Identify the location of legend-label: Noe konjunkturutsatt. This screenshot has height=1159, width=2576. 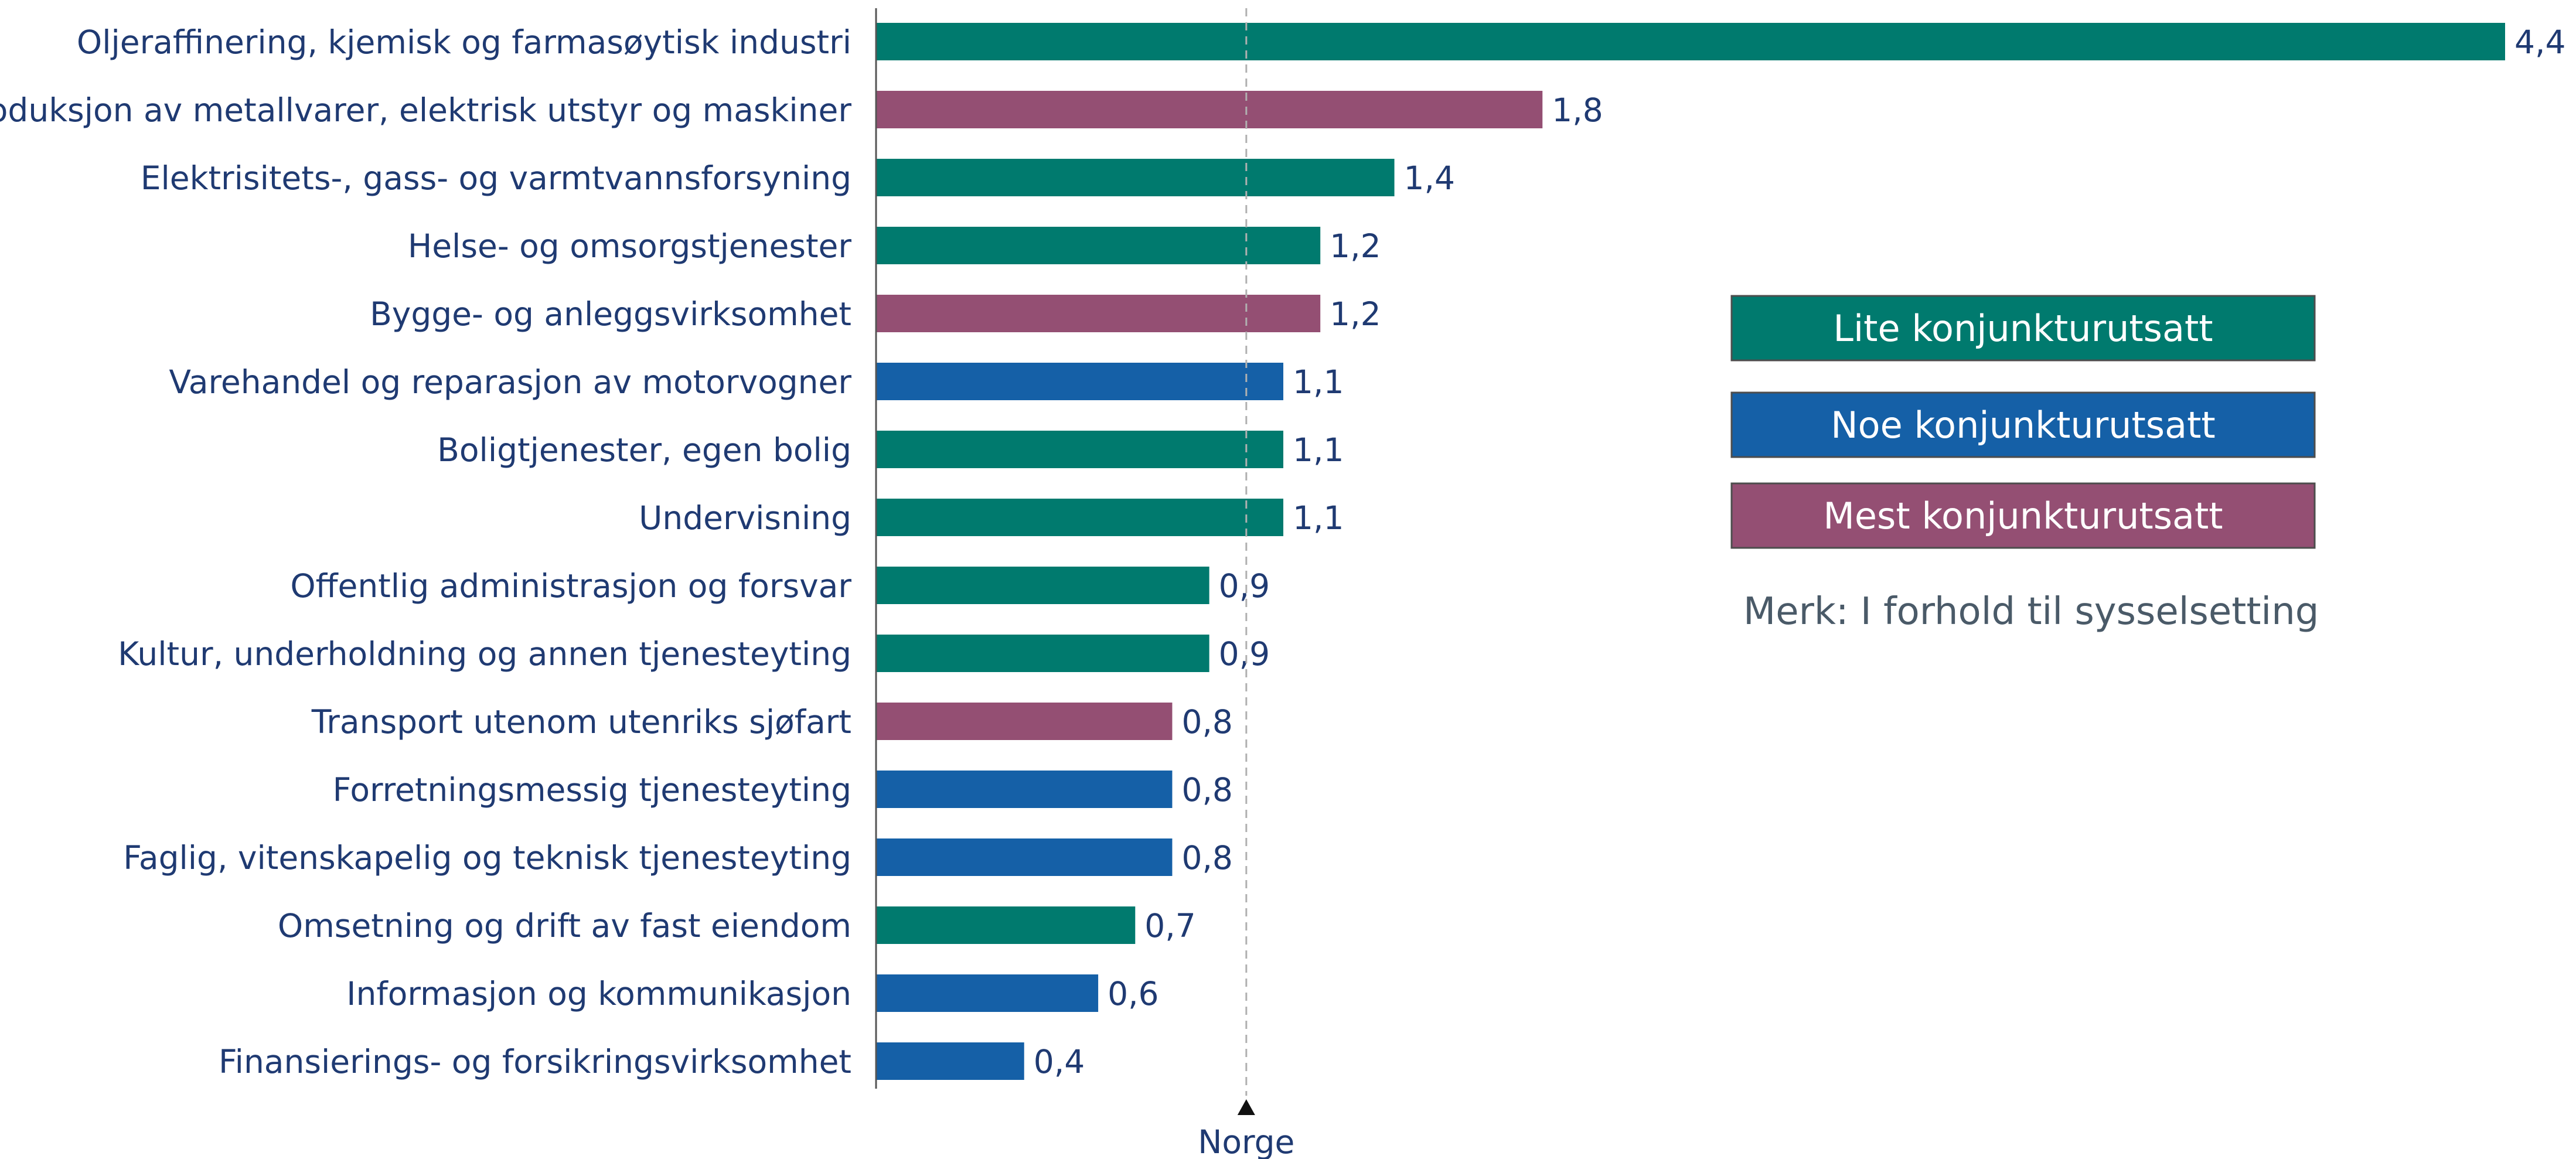
(2023, 425).